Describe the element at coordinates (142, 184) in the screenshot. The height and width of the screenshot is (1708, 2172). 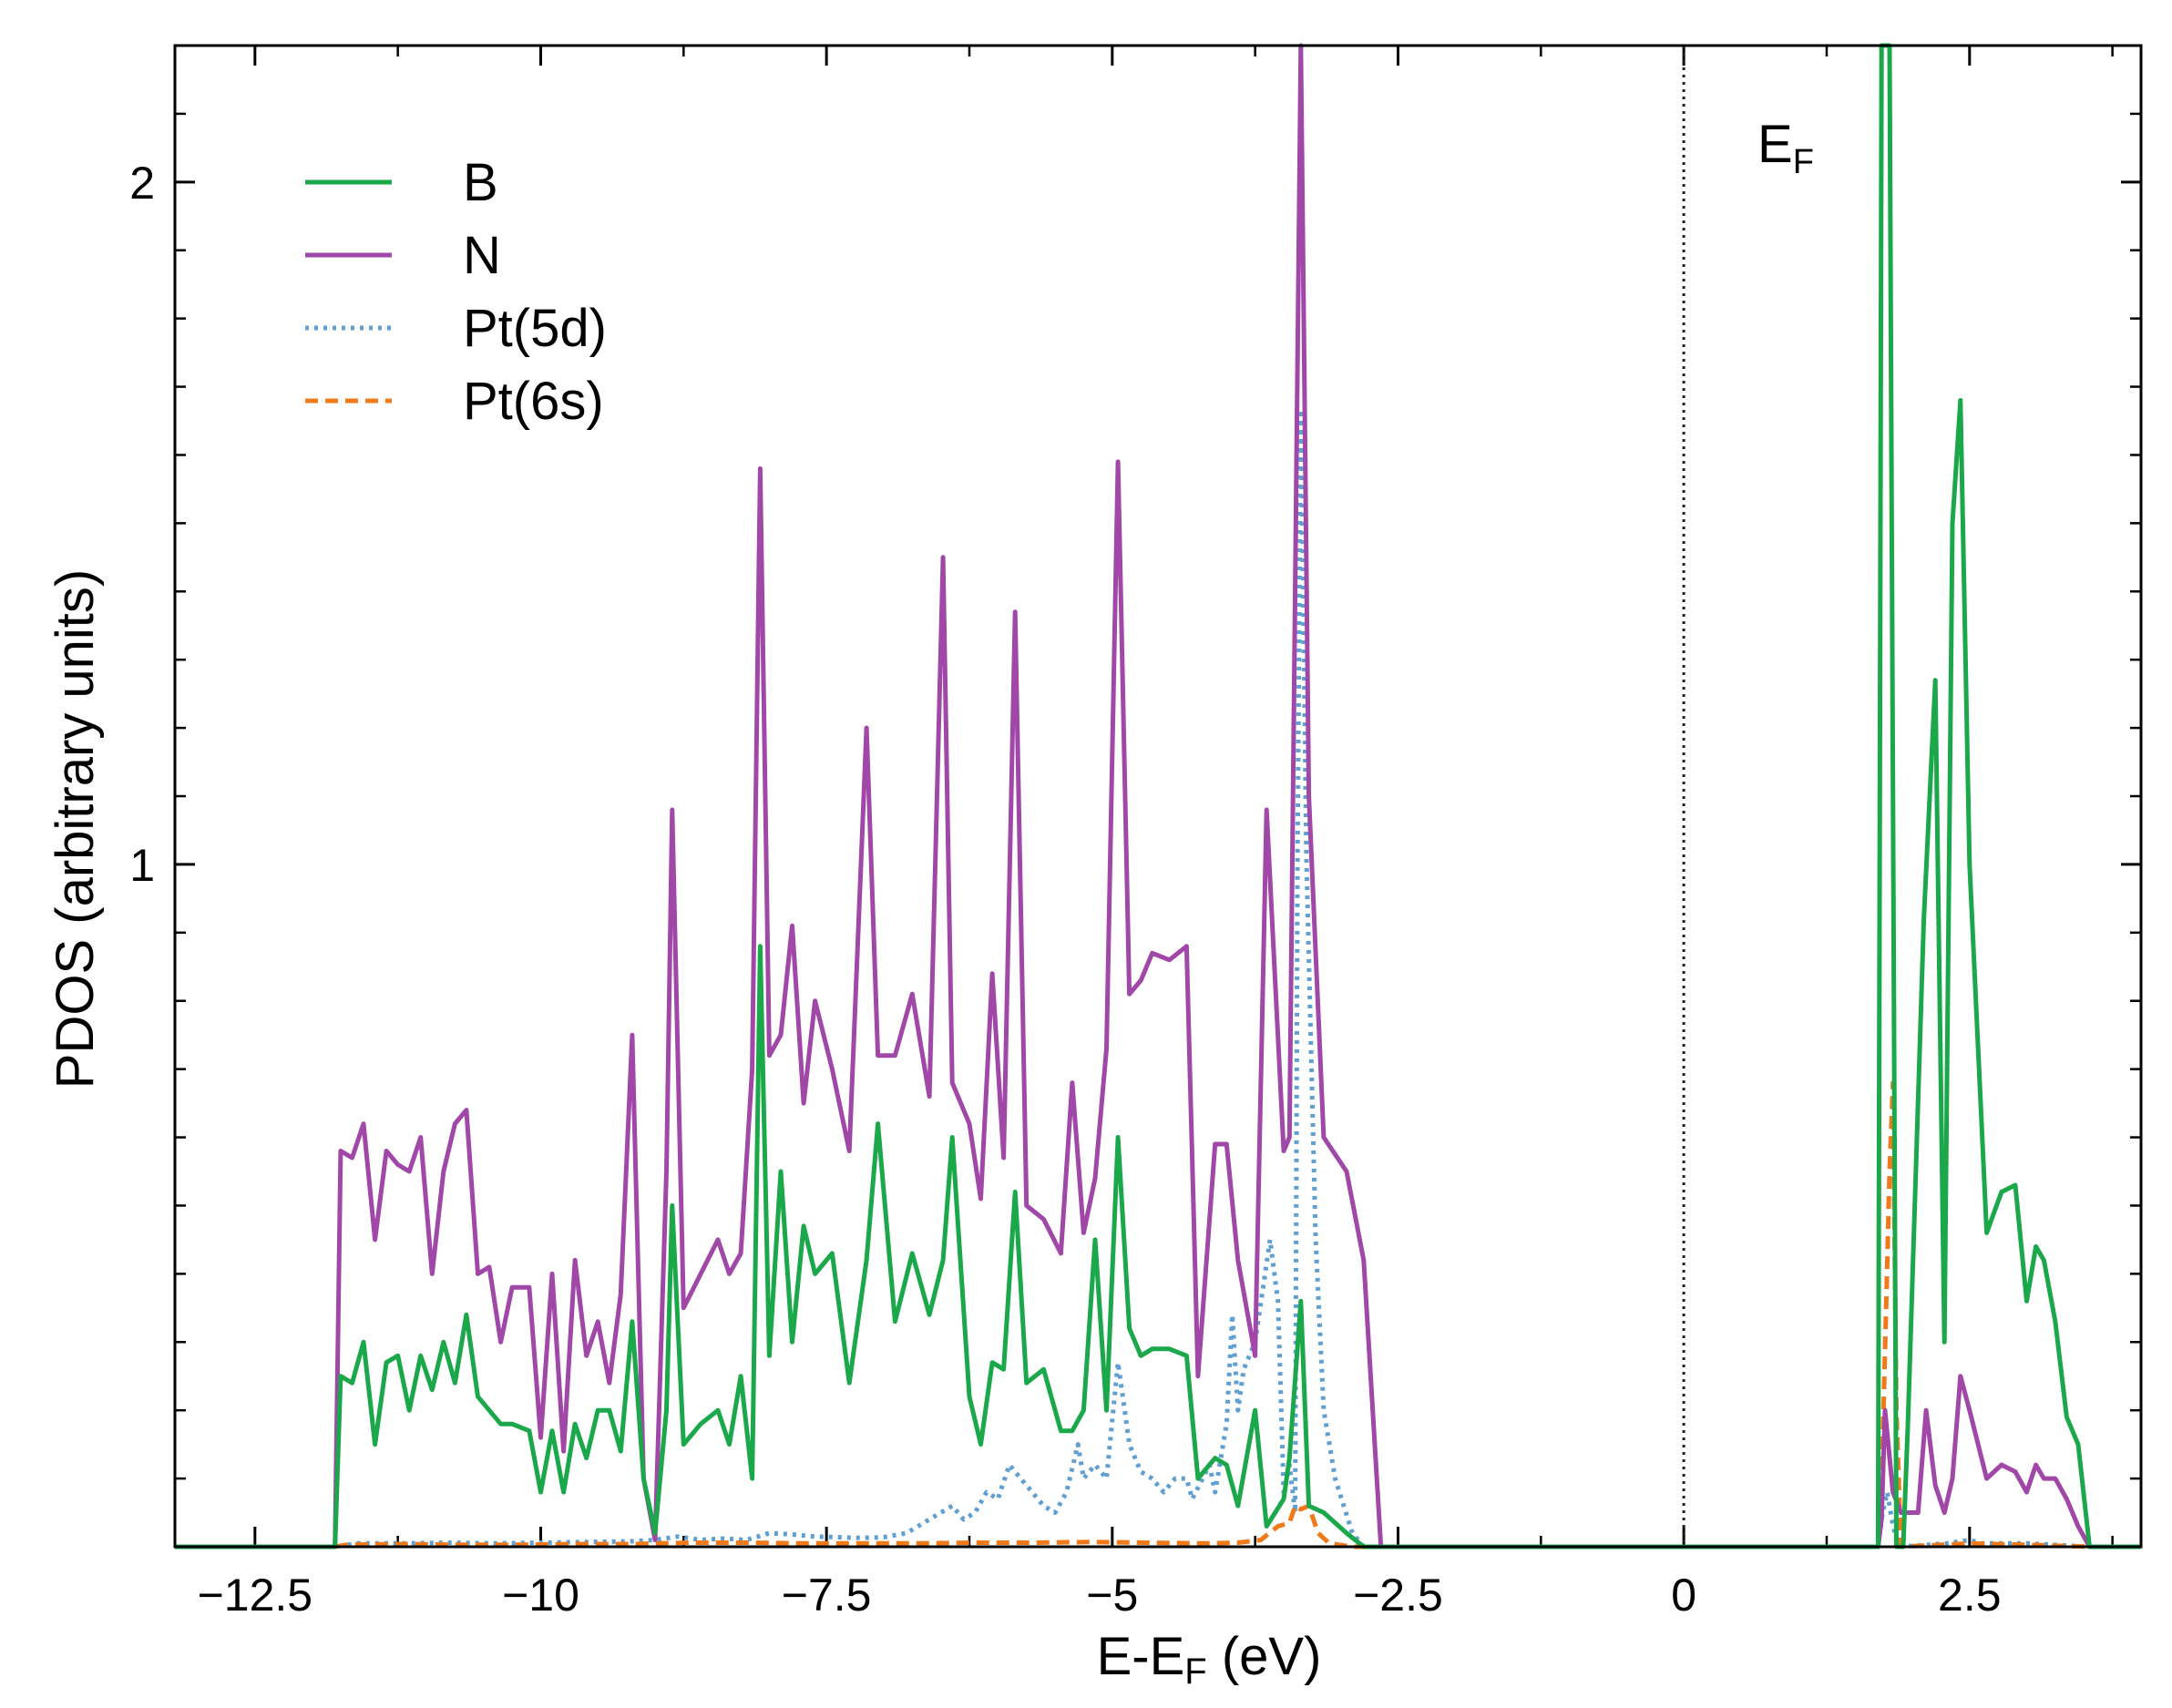
I see `y-tick-label: 2` at that location.